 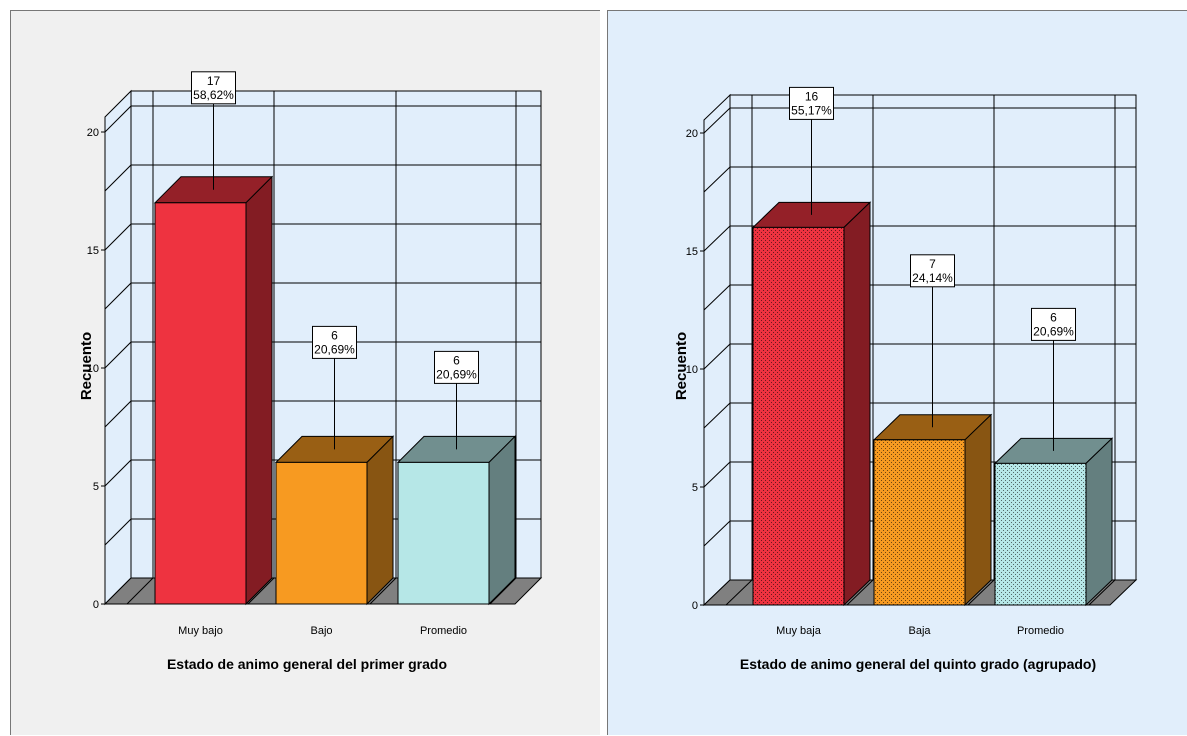 What do you see at coordinates (799, 631) in the screenshot?
I see `x-category-label: Muy baja` at bounding box center [799, 631].